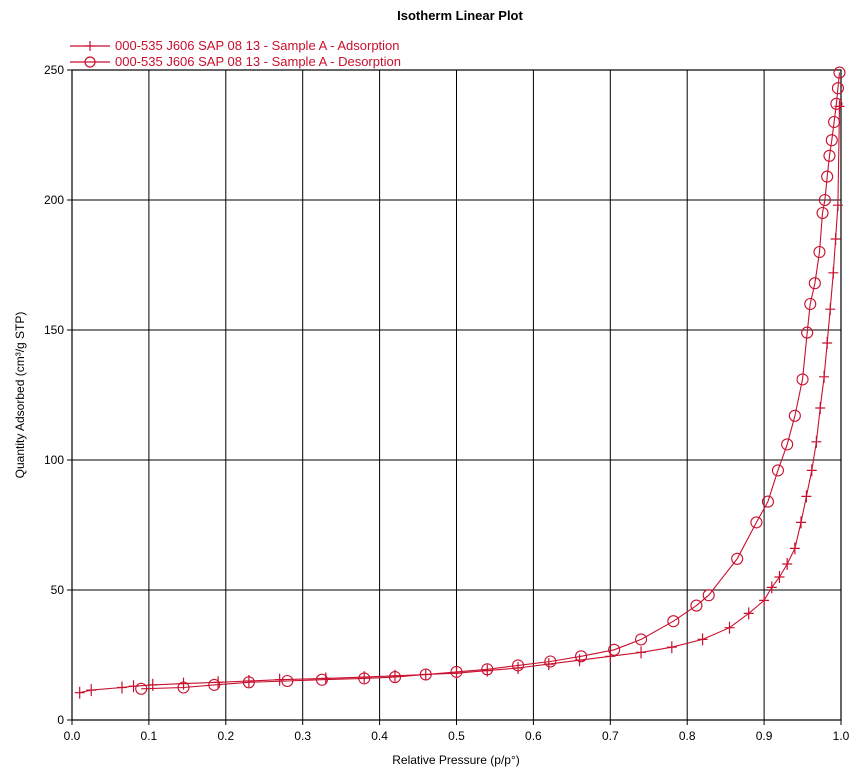 The width and height of the screenshot is (851, 771). Describe the element at coordinates (54, 460) in the screenshot. I see `y-tick-label-2: 100` at that location.